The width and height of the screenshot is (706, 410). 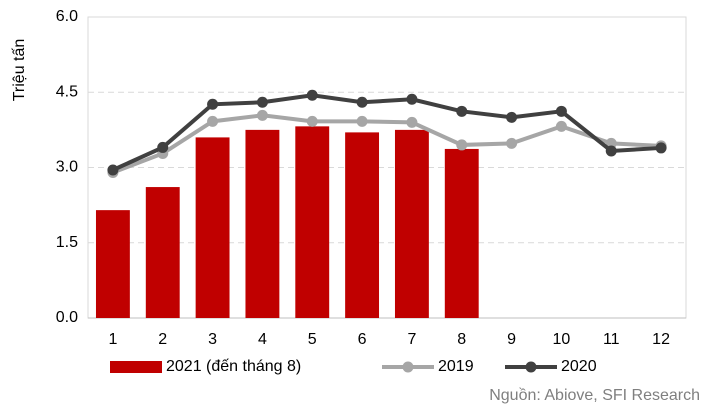 What do you see at coordinates (136, 367) in the screenshot?
I see `legend-swatch` at bounding box center [136, 367].